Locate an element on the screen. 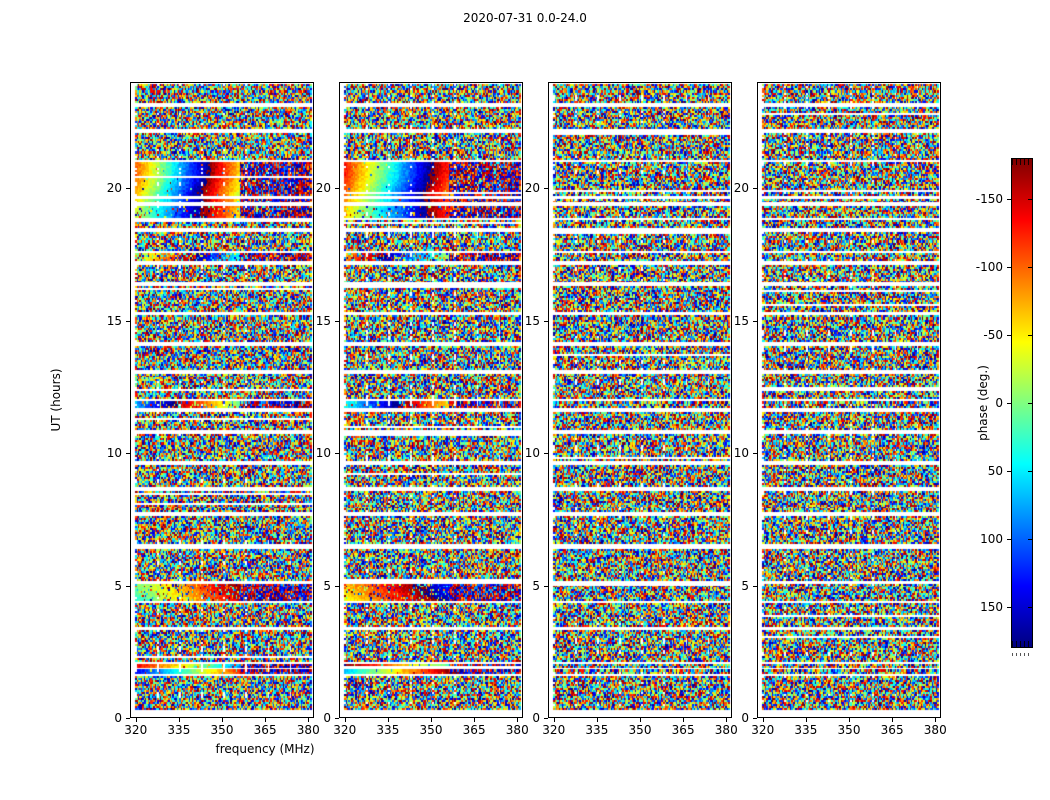 The height and width of the screenshot is (800, 1050). colorbar-top-minor-ticks is located at coordinates (1022, 162).